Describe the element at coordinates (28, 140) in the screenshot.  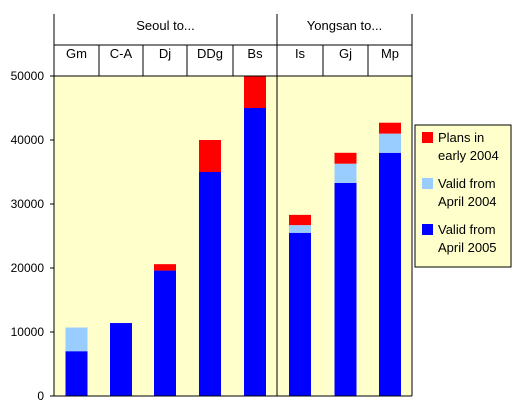
I see `y-tick-label: 40000` at that location.